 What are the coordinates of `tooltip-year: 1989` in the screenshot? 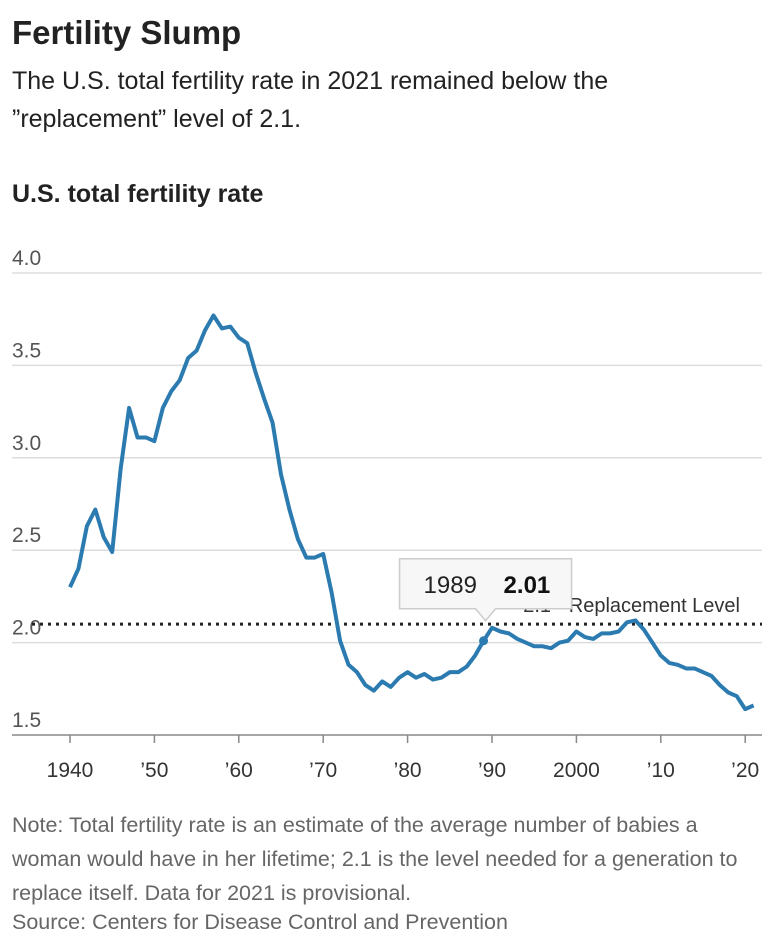 It's located at (450, 585).